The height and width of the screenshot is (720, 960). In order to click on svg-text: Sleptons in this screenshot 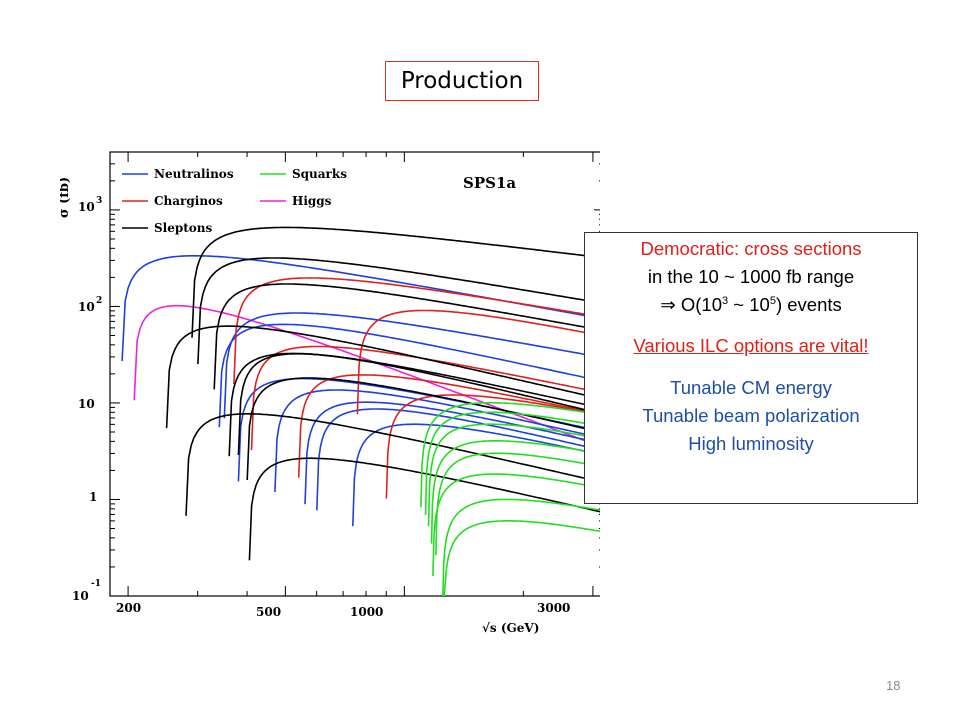, I will do `click(183, 228)`.